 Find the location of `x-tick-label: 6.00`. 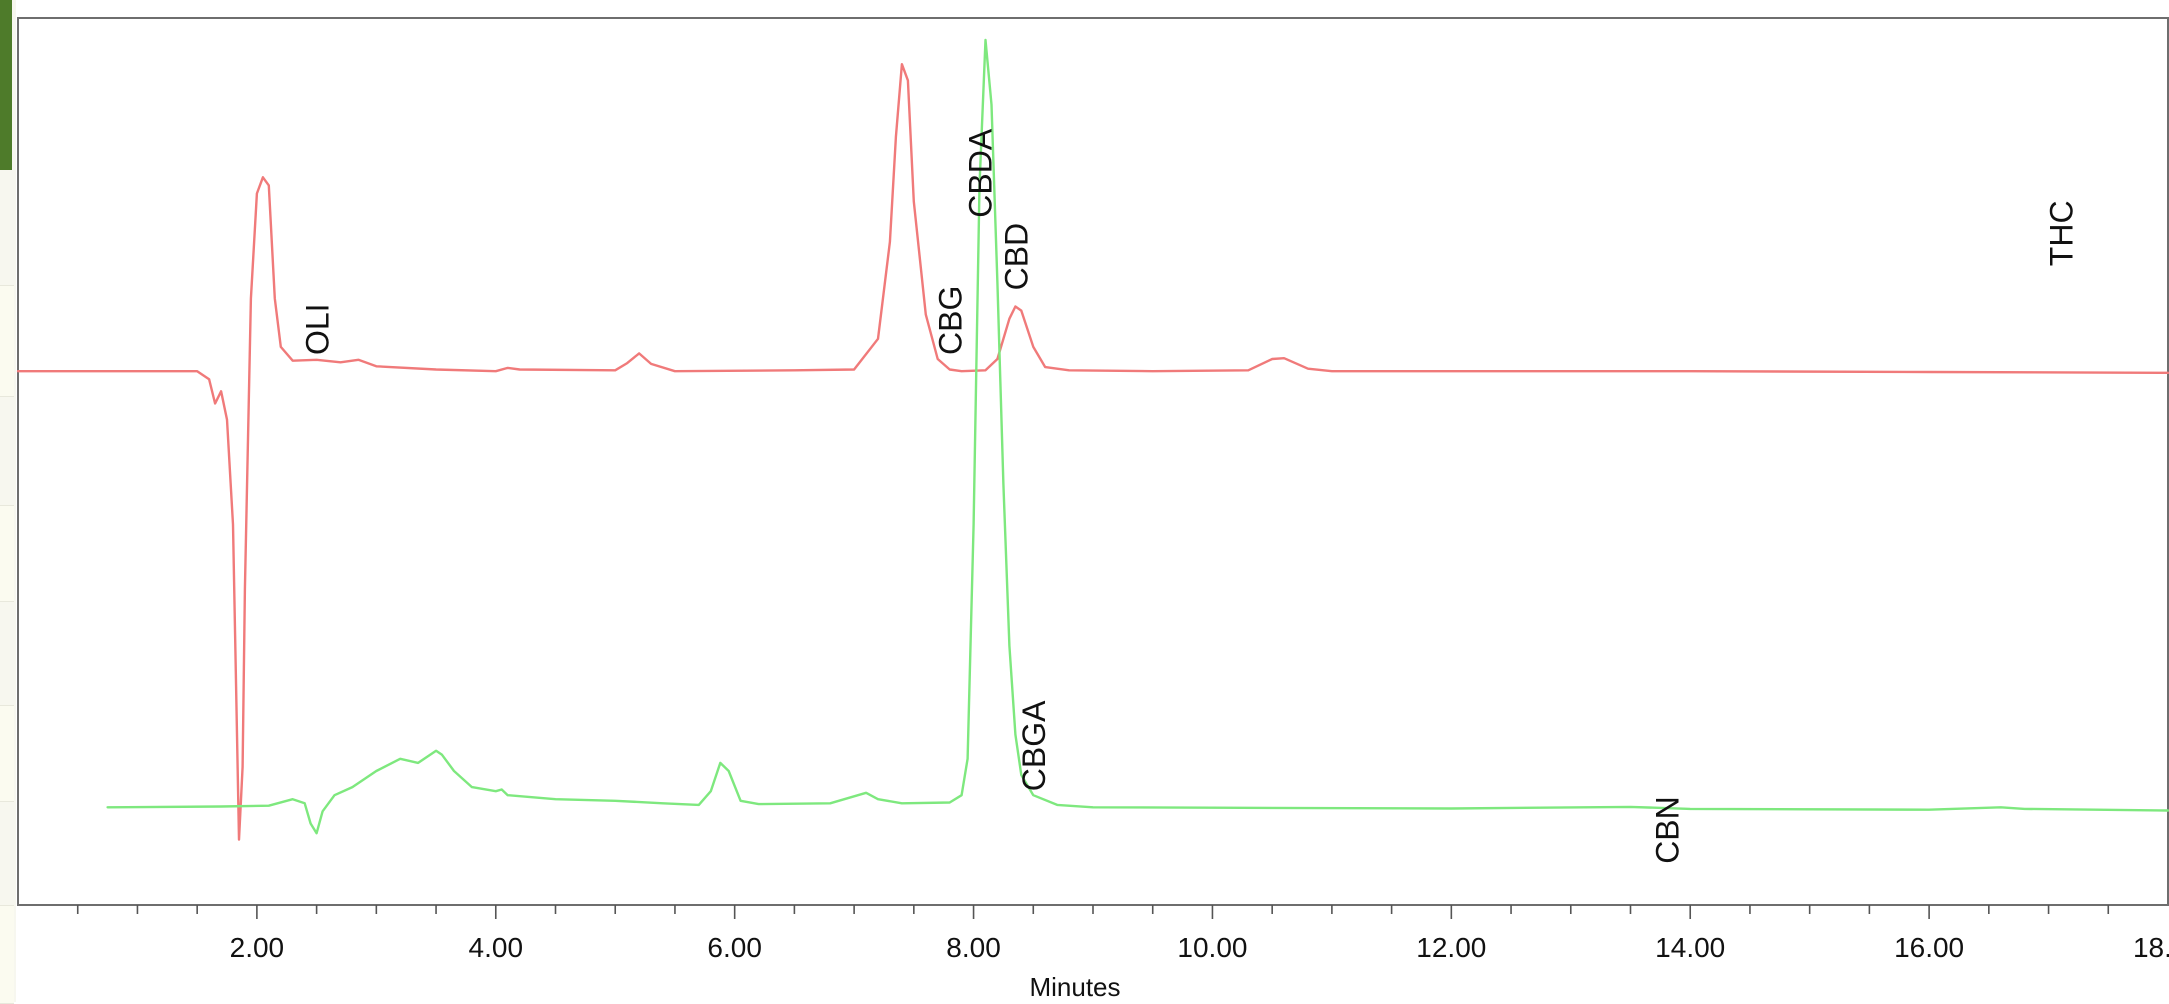

x-tick-label: 6.00 is located at coordinates (734, 947).